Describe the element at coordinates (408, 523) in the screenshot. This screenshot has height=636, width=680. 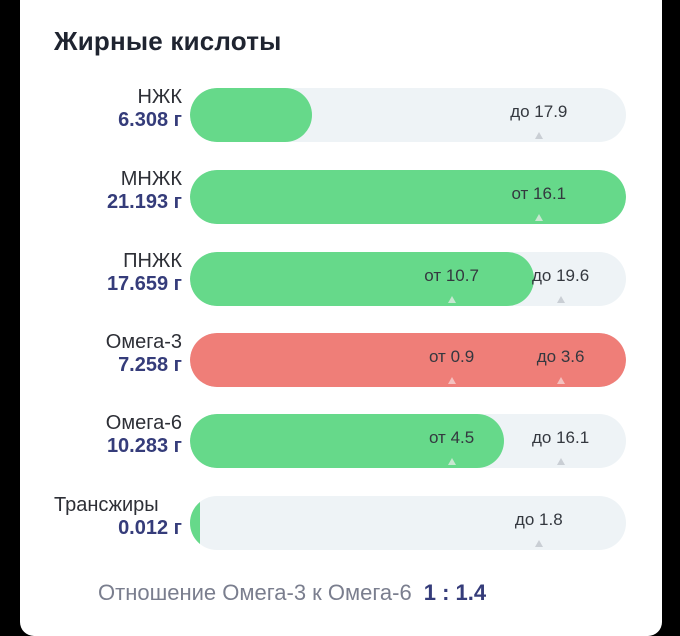
I see `progress-track: до 1.8` at that location.